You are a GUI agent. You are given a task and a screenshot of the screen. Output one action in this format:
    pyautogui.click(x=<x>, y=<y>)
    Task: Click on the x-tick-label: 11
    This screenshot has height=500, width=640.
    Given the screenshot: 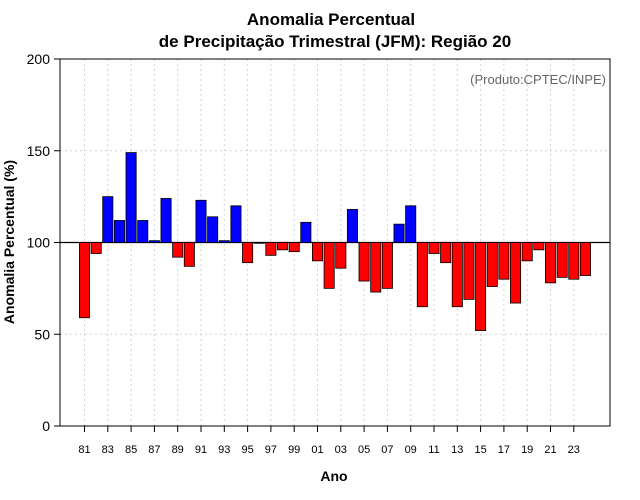 What is the action you would take?
    pyautogui.click(x=433, y=450)
    